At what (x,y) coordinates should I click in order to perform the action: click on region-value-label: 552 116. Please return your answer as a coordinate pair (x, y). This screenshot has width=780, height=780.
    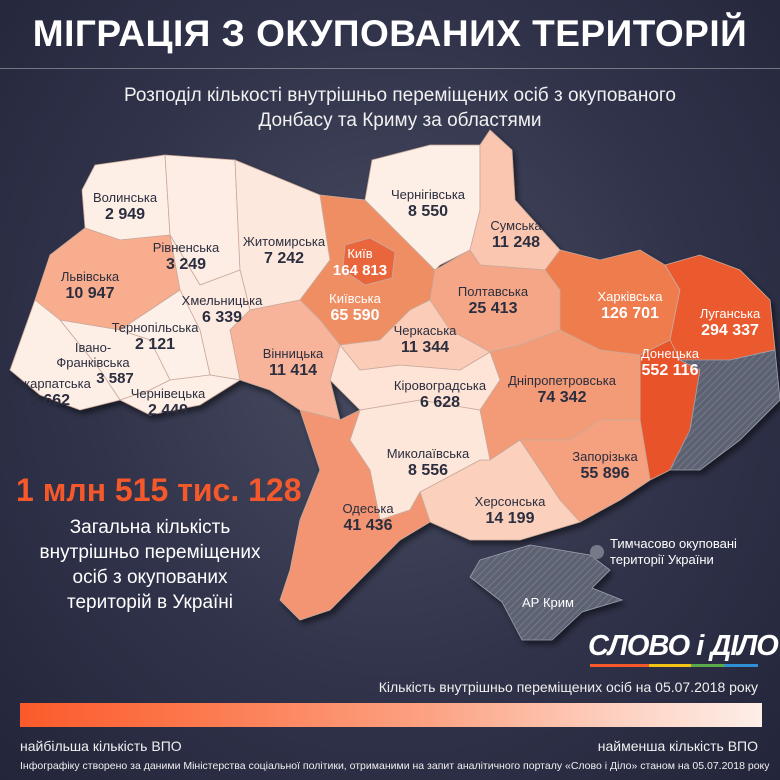
    Looking at the image, I should click on (670, 370).